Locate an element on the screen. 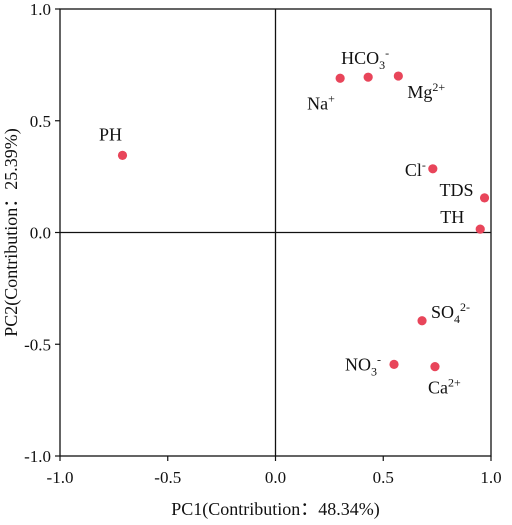 The image size is (512, 525). point-label: NO3- is located at coordinates (363, 365).